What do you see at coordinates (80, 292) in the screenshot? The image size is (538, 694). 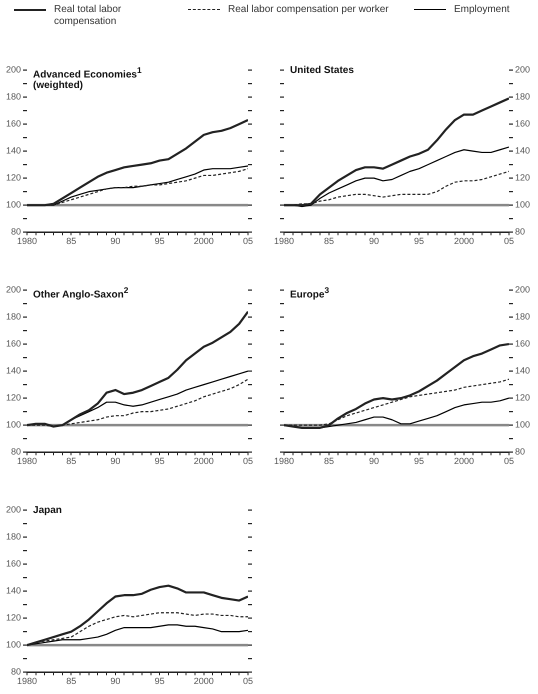 I see `chart-title: Other Anglo-Saxon$^{2}$` at bounding box center [80, 292].